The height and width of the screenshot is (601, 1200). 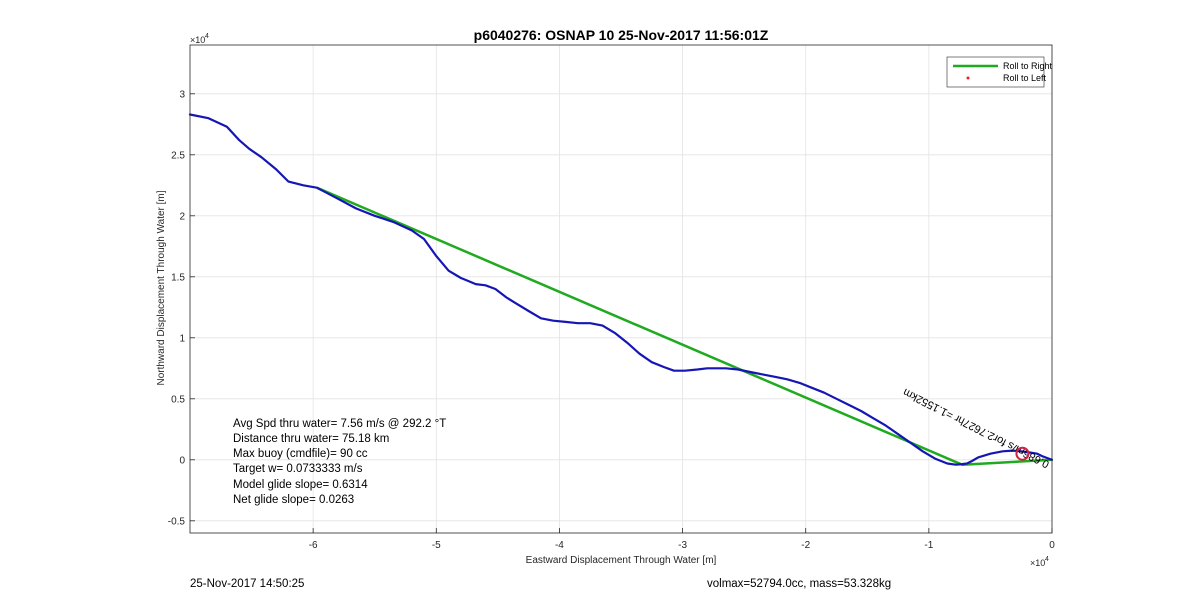 I want to click on stat-net-glide: Net glide slope= 0.0263, so click(x=293, y=500).